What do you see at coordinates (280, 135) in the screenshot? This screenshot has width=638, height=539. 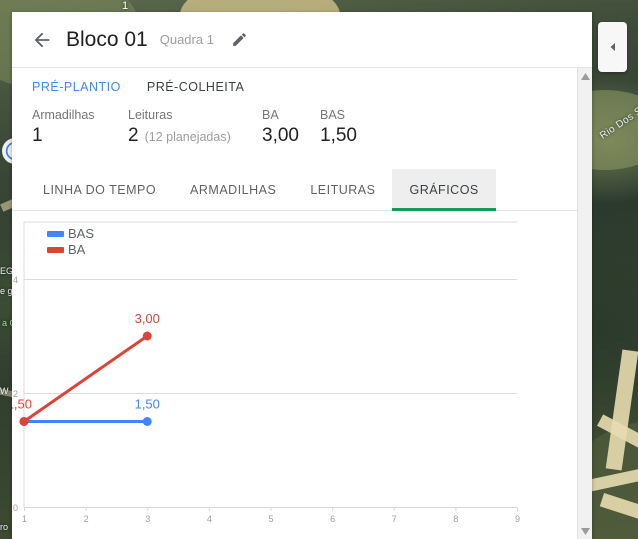 I see `stat-value: 3,00` at bounding box center [280, 135].